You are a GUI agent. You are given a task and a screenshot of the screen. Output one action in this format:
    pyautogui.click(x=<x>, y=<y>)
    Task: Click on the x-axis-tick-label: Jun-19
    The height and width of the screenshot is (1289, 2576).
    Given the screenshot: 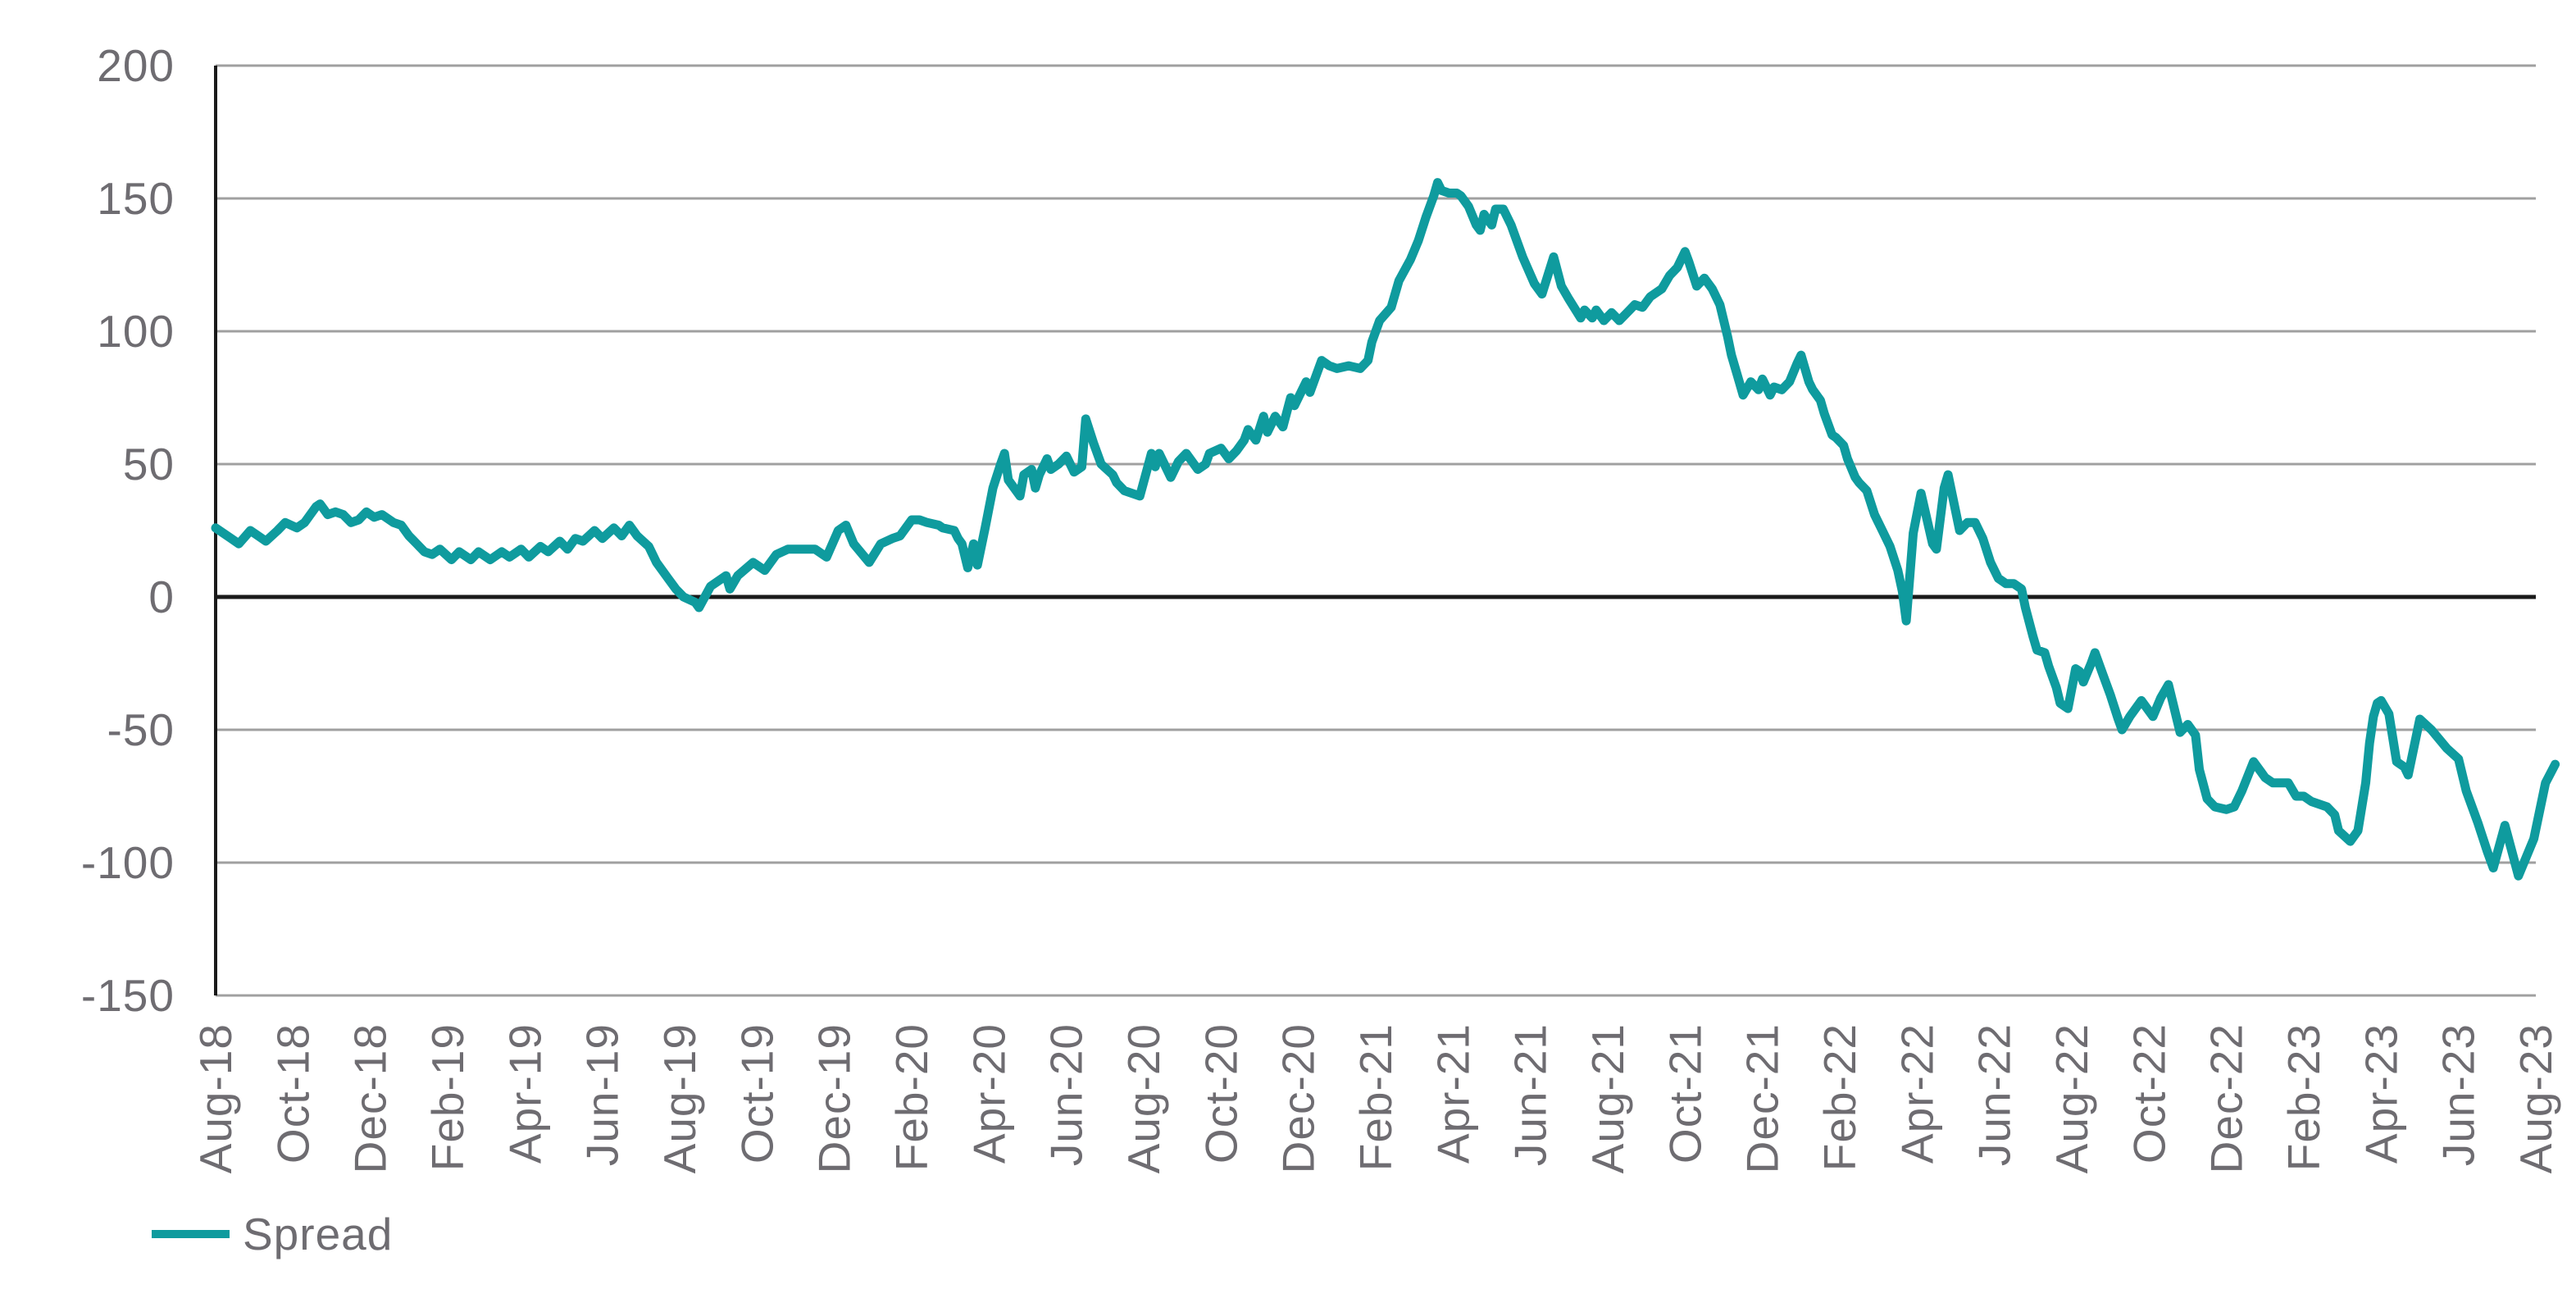 What is the action you would take?
    pyautogui.click(x=602, y=1094)
    